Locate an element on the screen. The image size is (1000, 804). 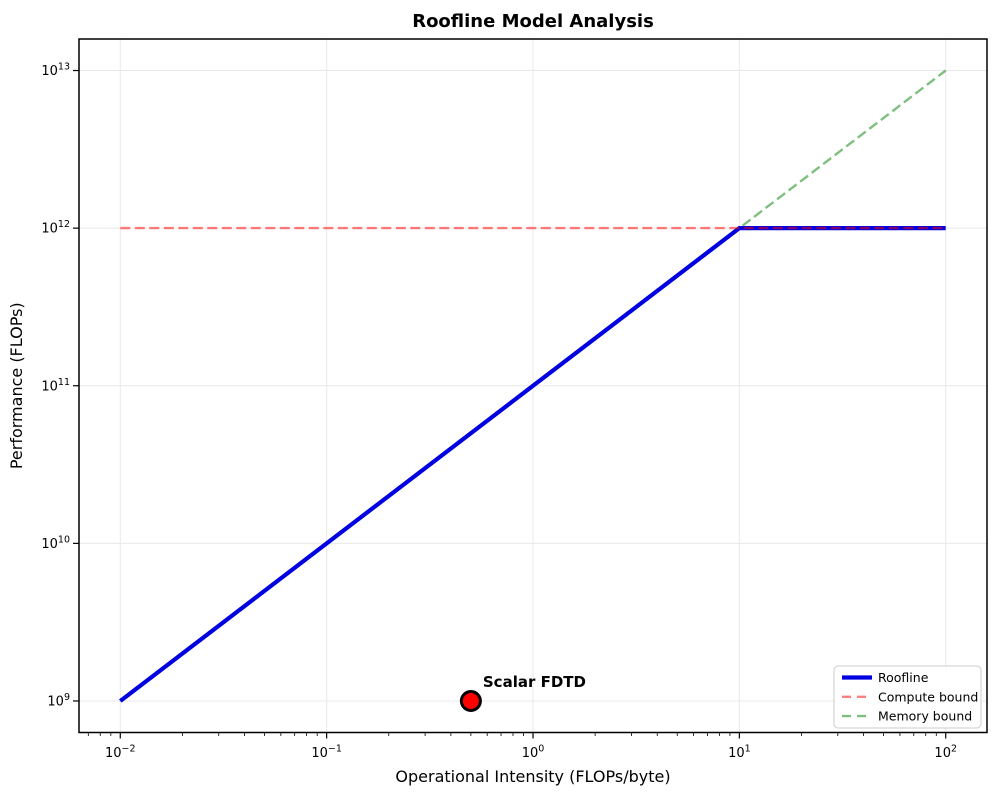
legend-box is located at coordinates (907, 697).